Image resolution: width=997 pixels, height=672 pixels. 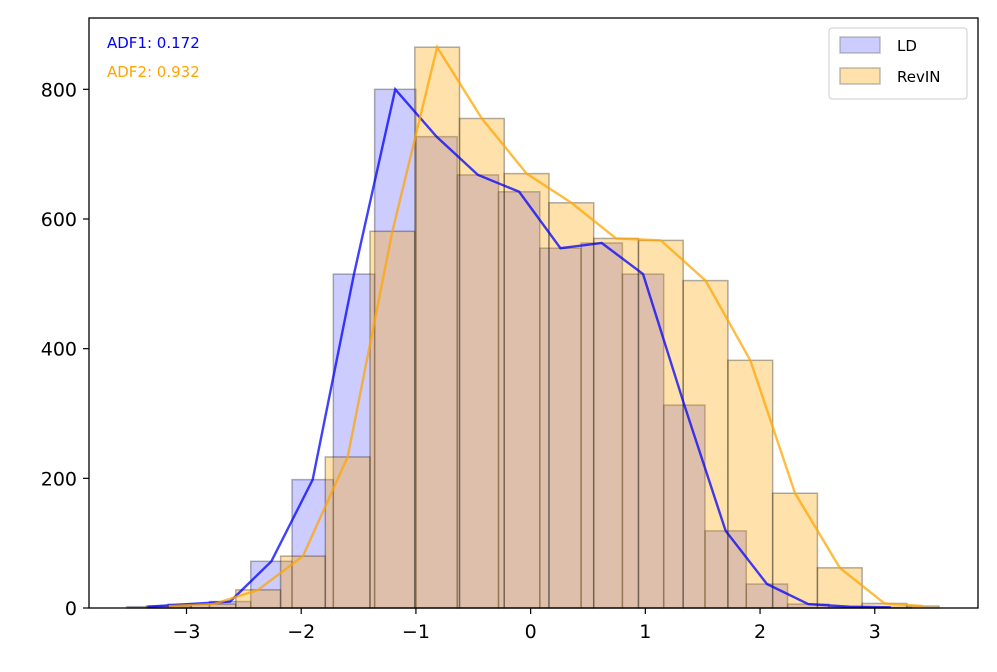 What do you see at coordinates (71, 609) in the screenshot?
I see `y-tick-label: 0` at bounding box center [71, 609].